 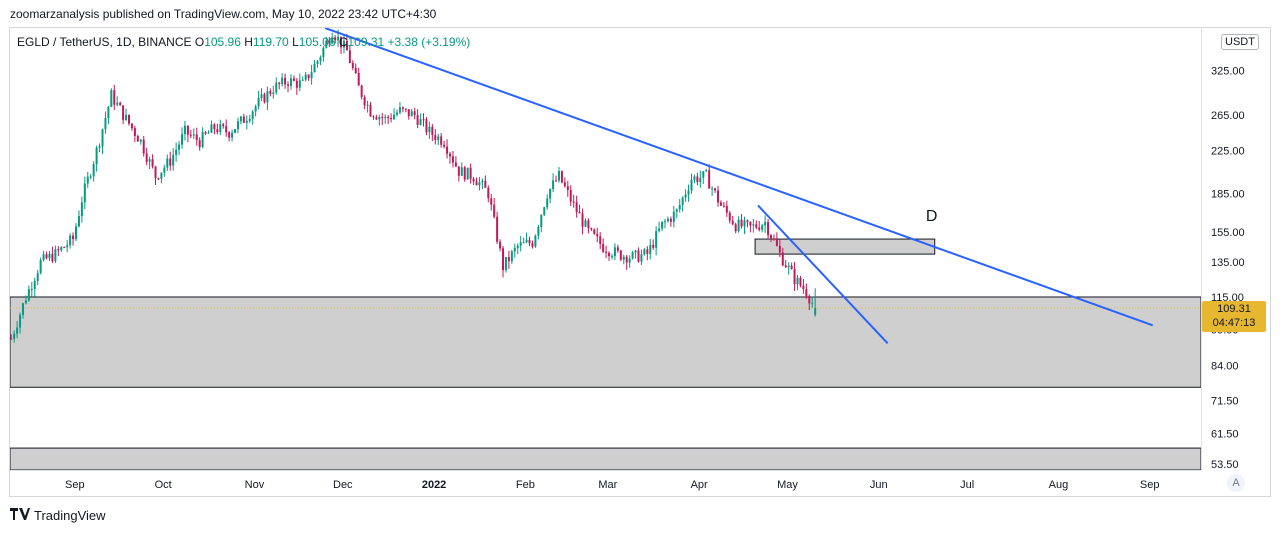 What do you see at coordinates (1234, 316) in the screenshot?
I see `last-price-tag: 109.31 04:47:13` at bounding box center [1234, 316].